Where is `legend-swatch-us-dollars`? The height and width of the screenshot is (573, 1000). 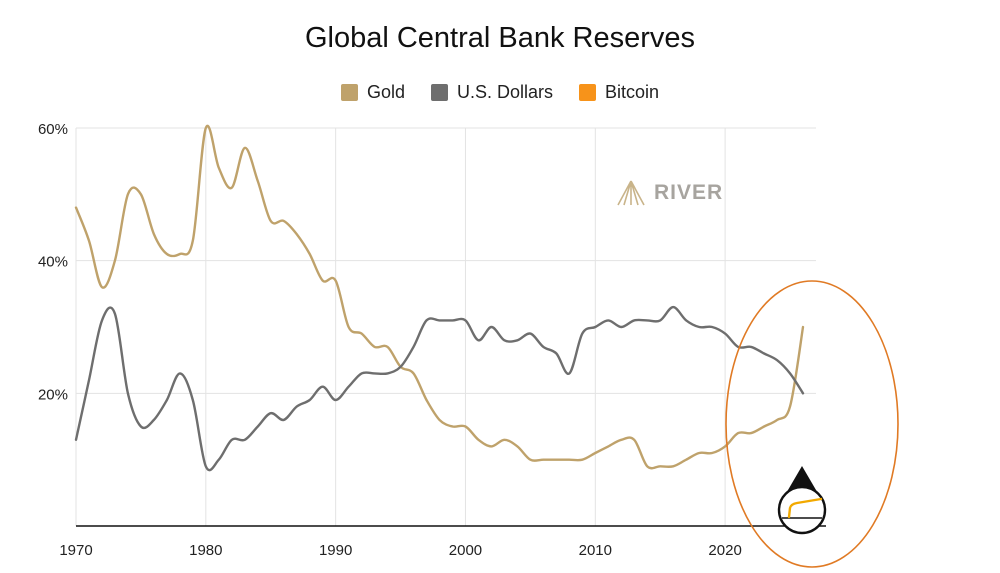
legend-swatch-us-dollars is located at coordinates (439, 92).